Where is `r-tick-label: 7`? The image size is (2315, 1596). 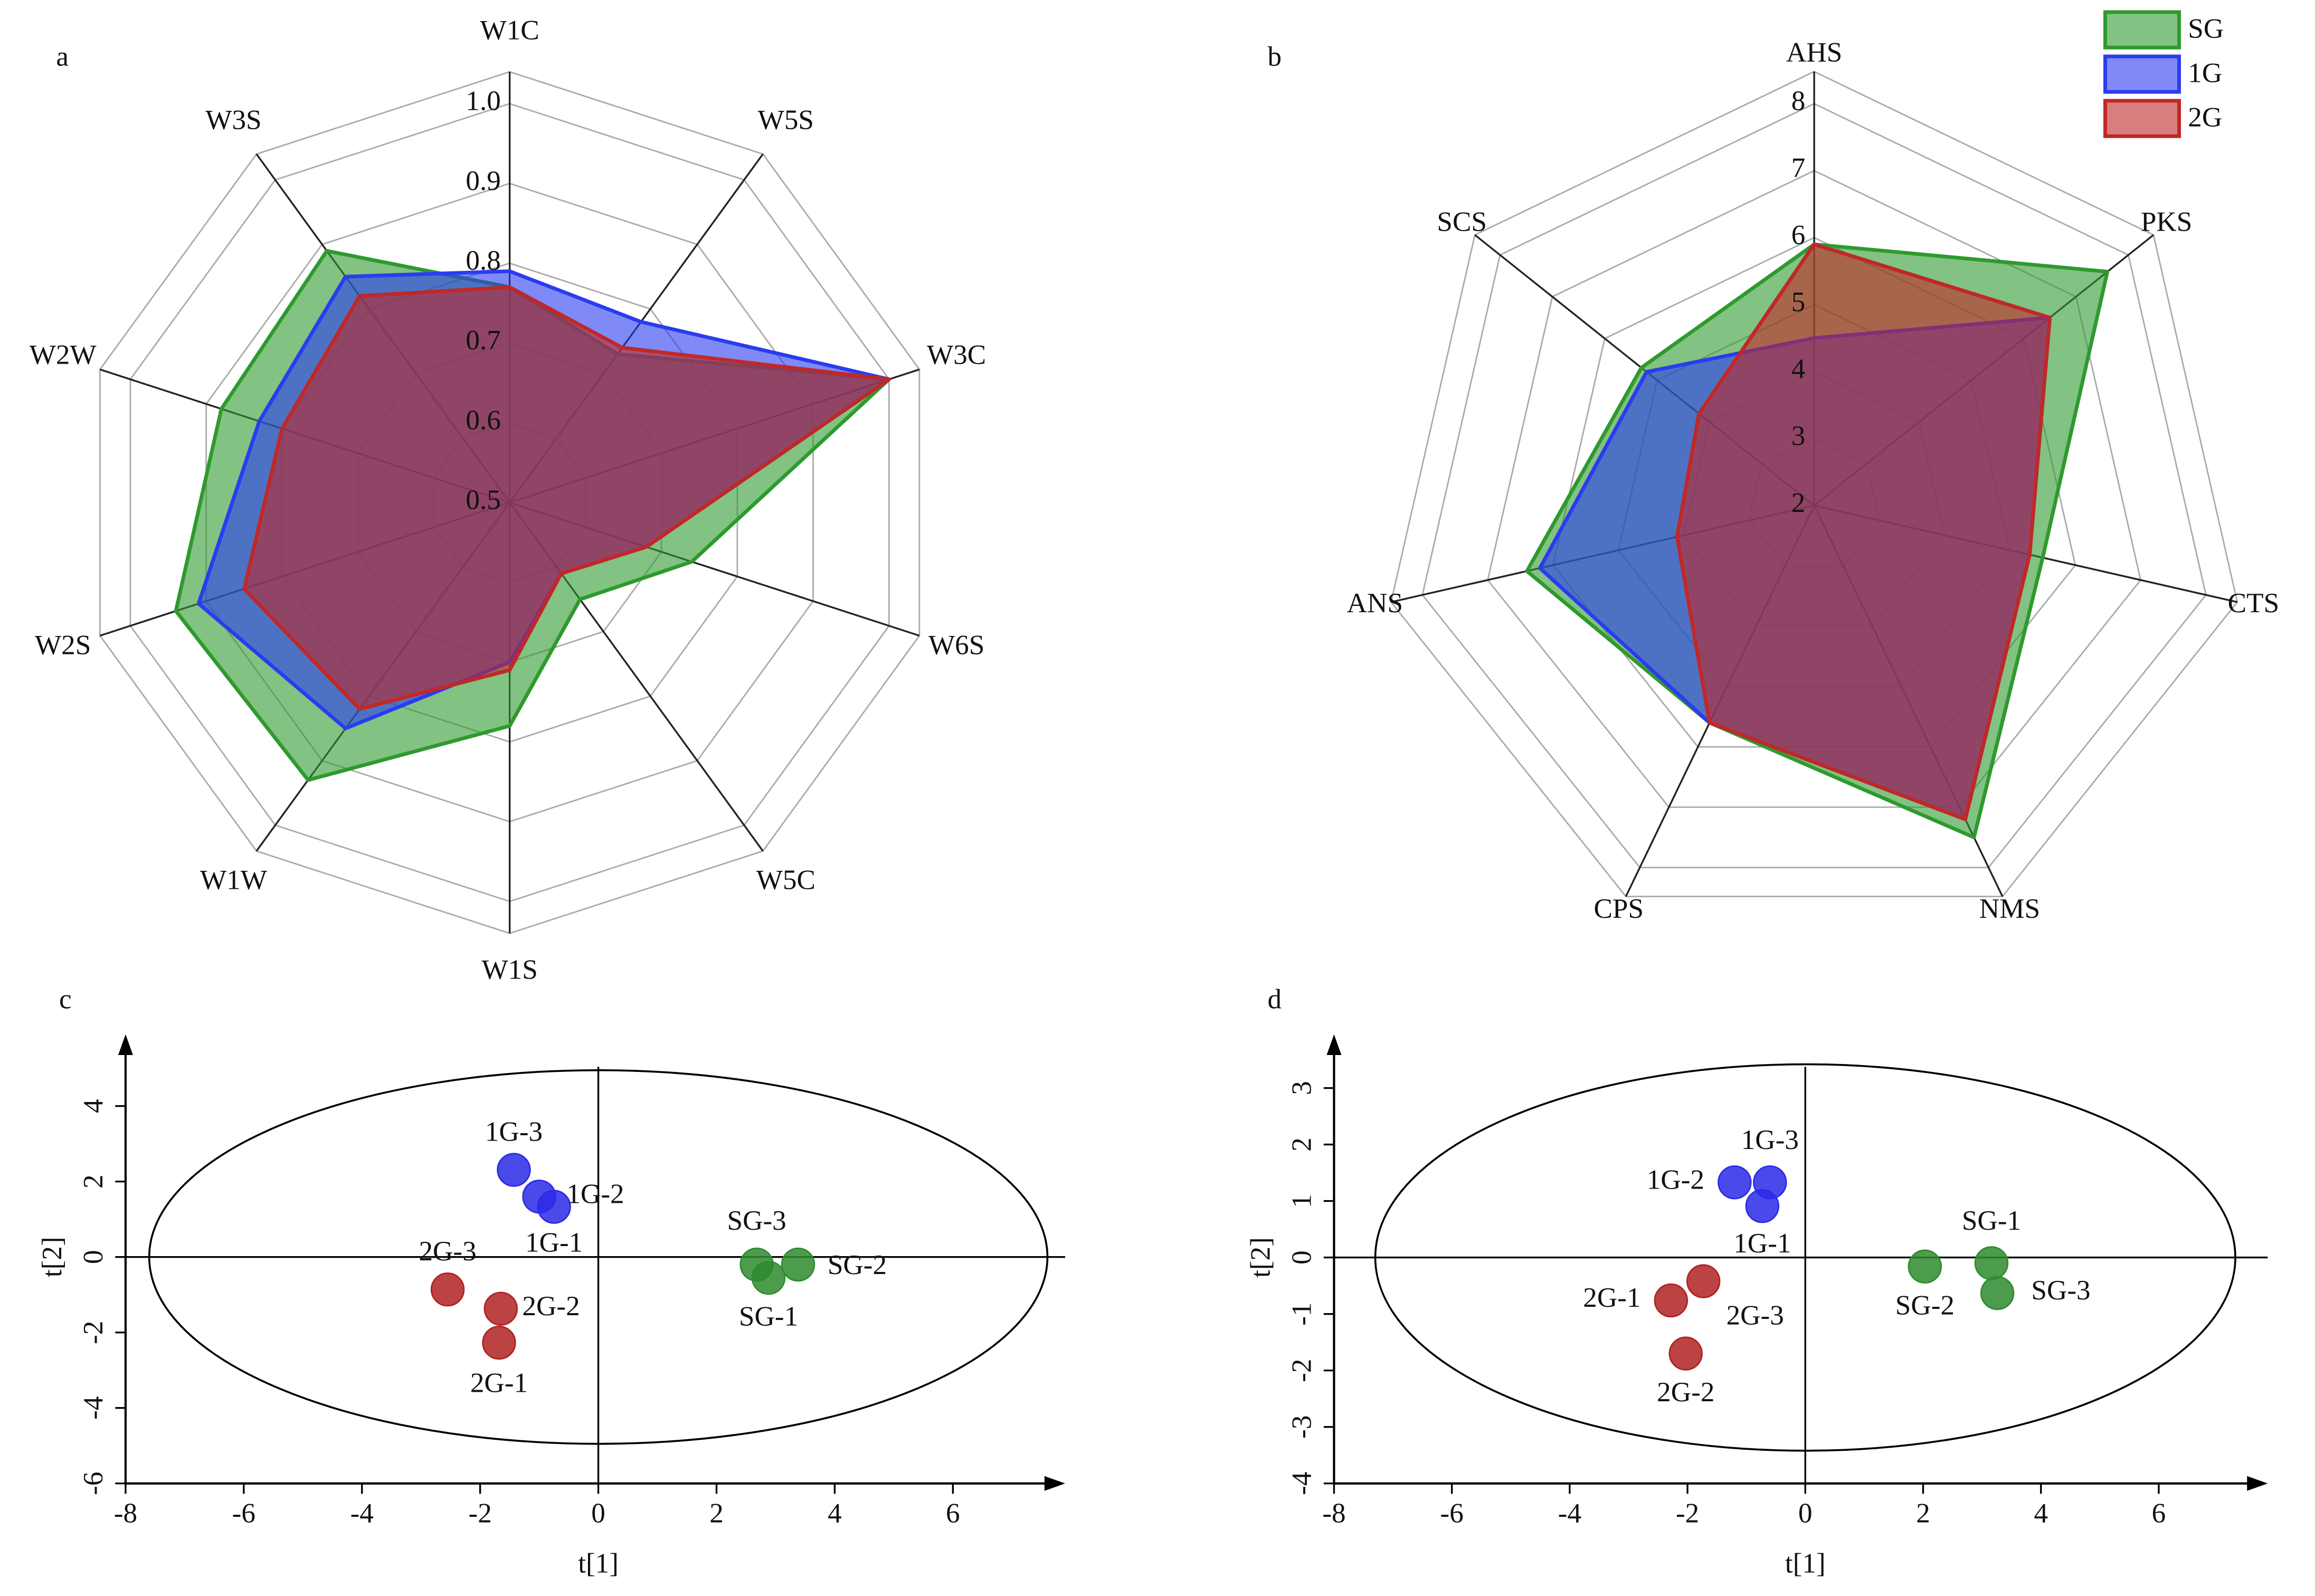
r-tick-label: 7 is located at coordinates (1798, 168).